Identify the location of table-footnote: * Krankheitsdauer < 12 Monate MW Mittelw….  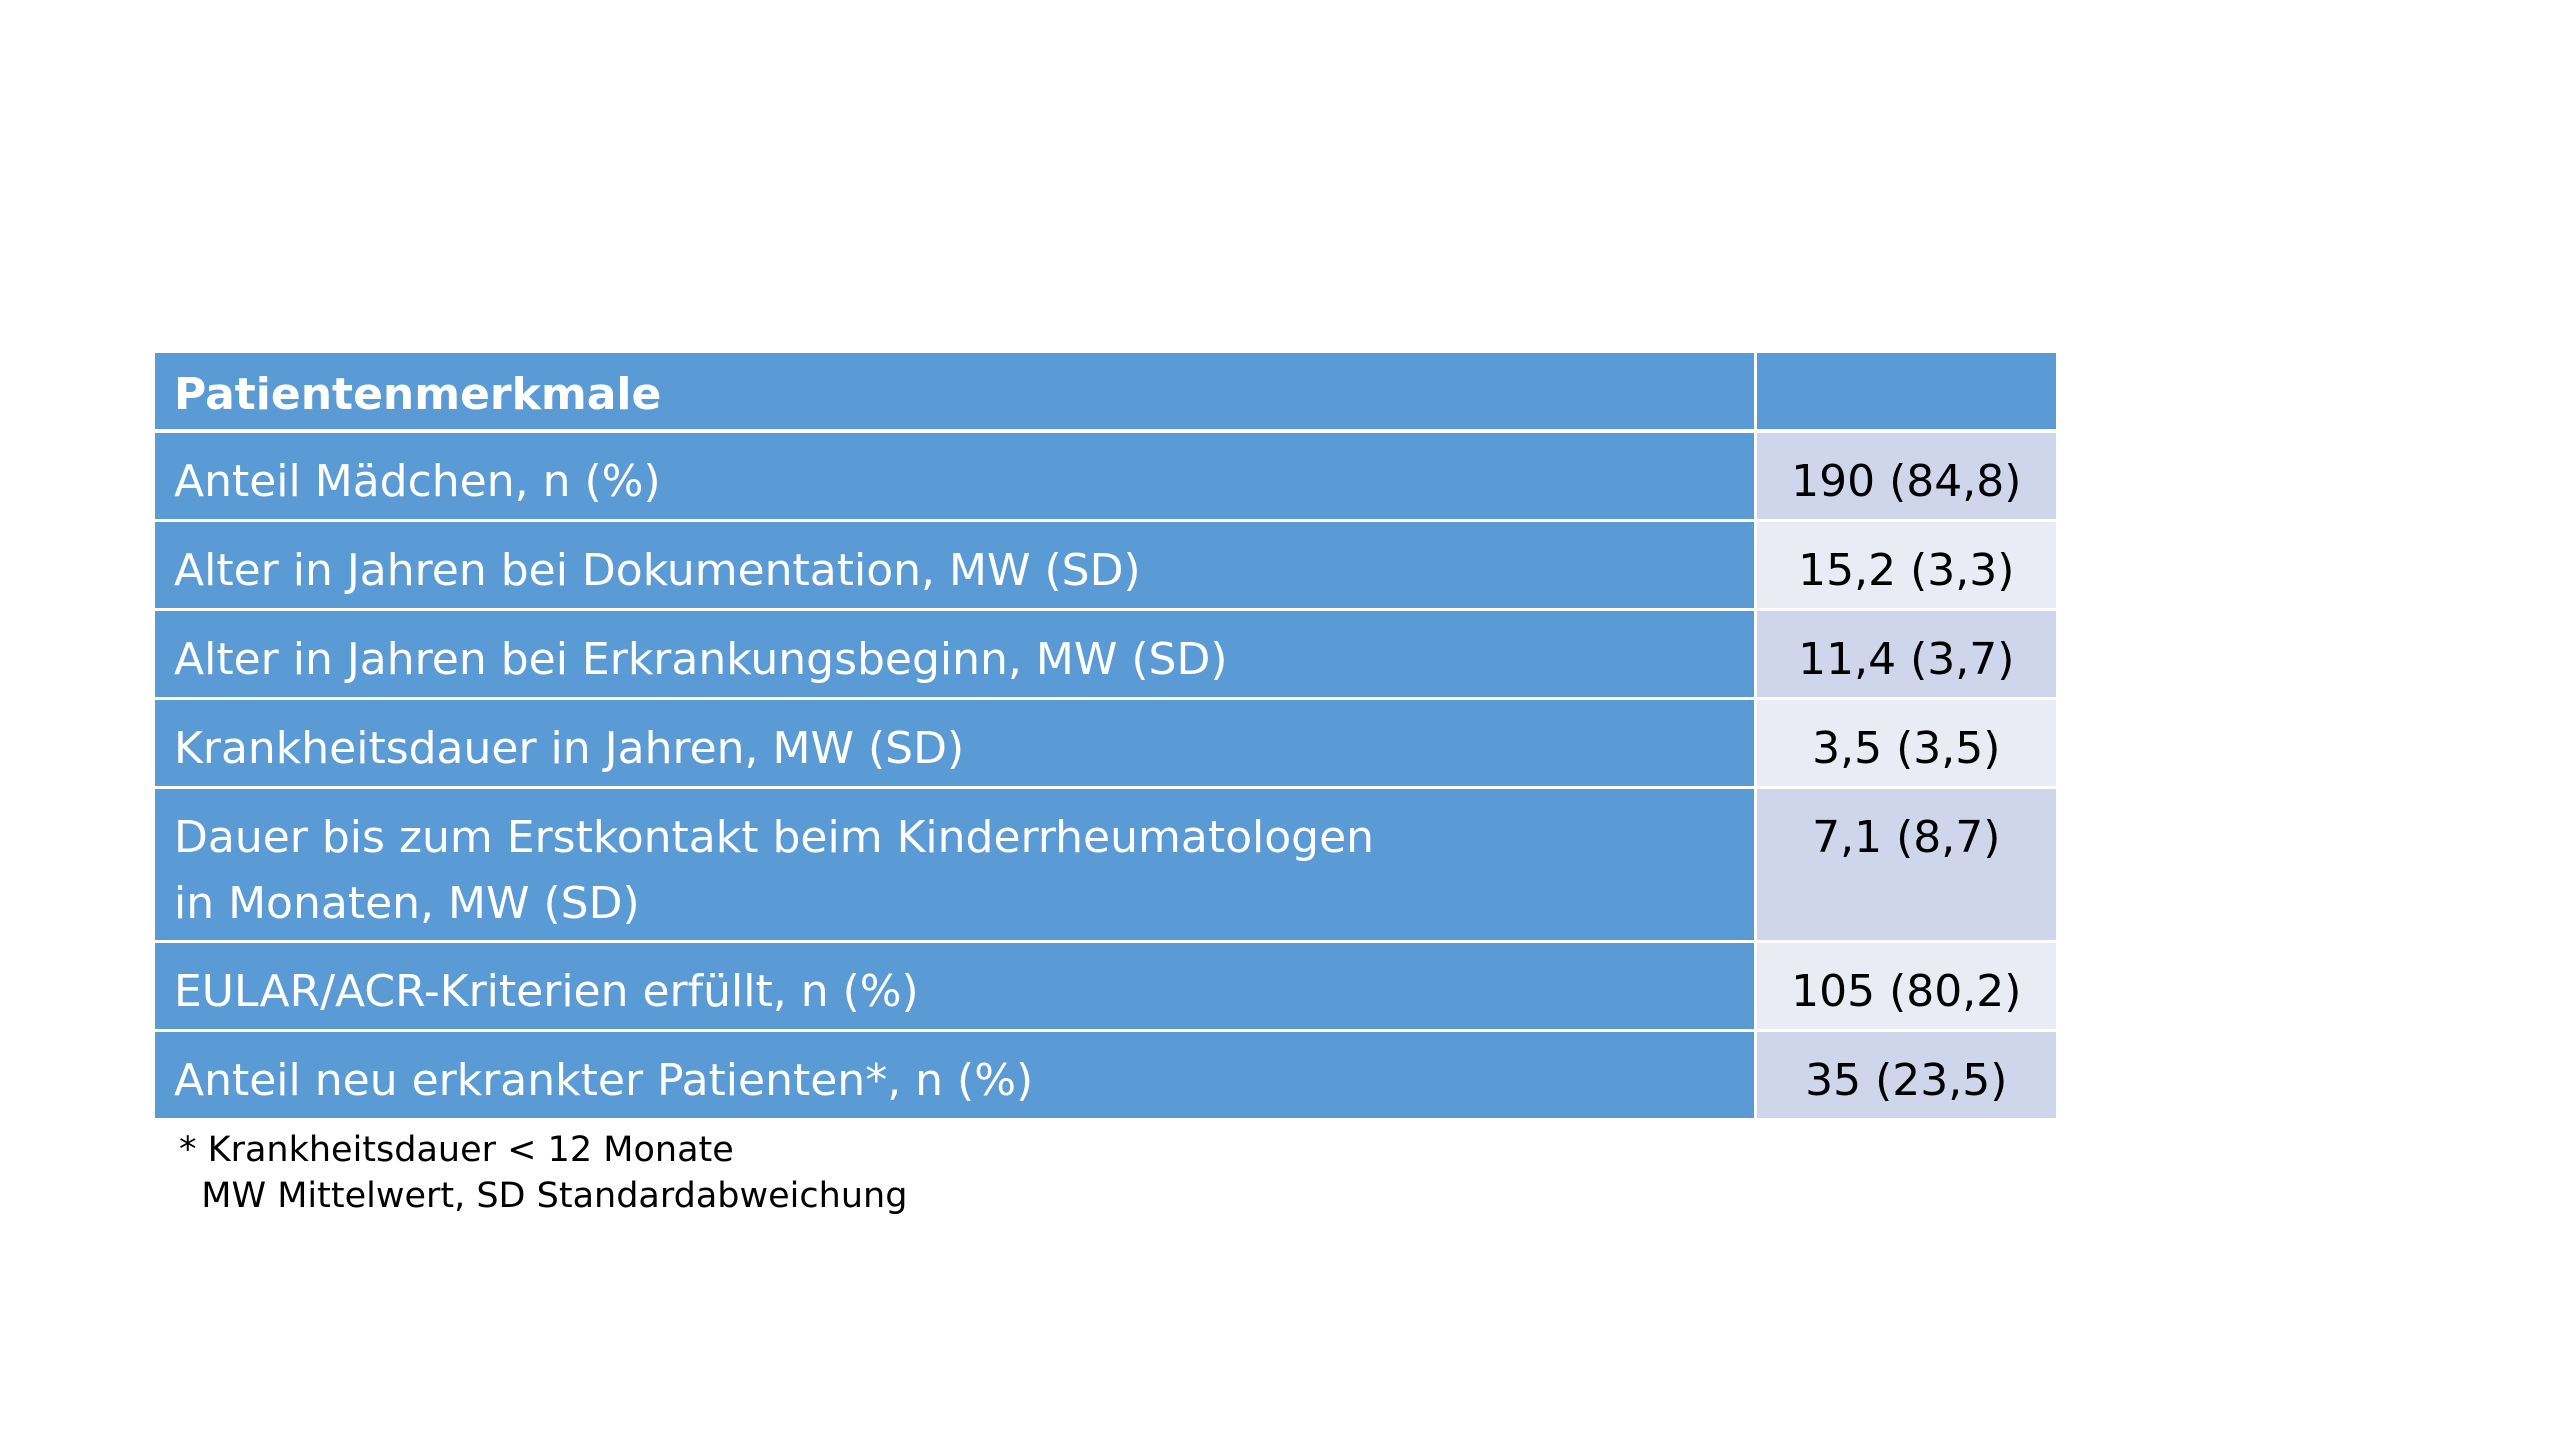
(543, 1173).